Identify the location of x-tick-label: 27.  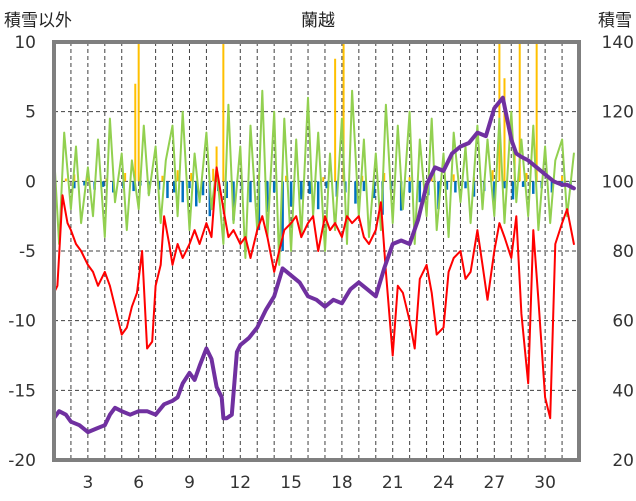
(495, 483).